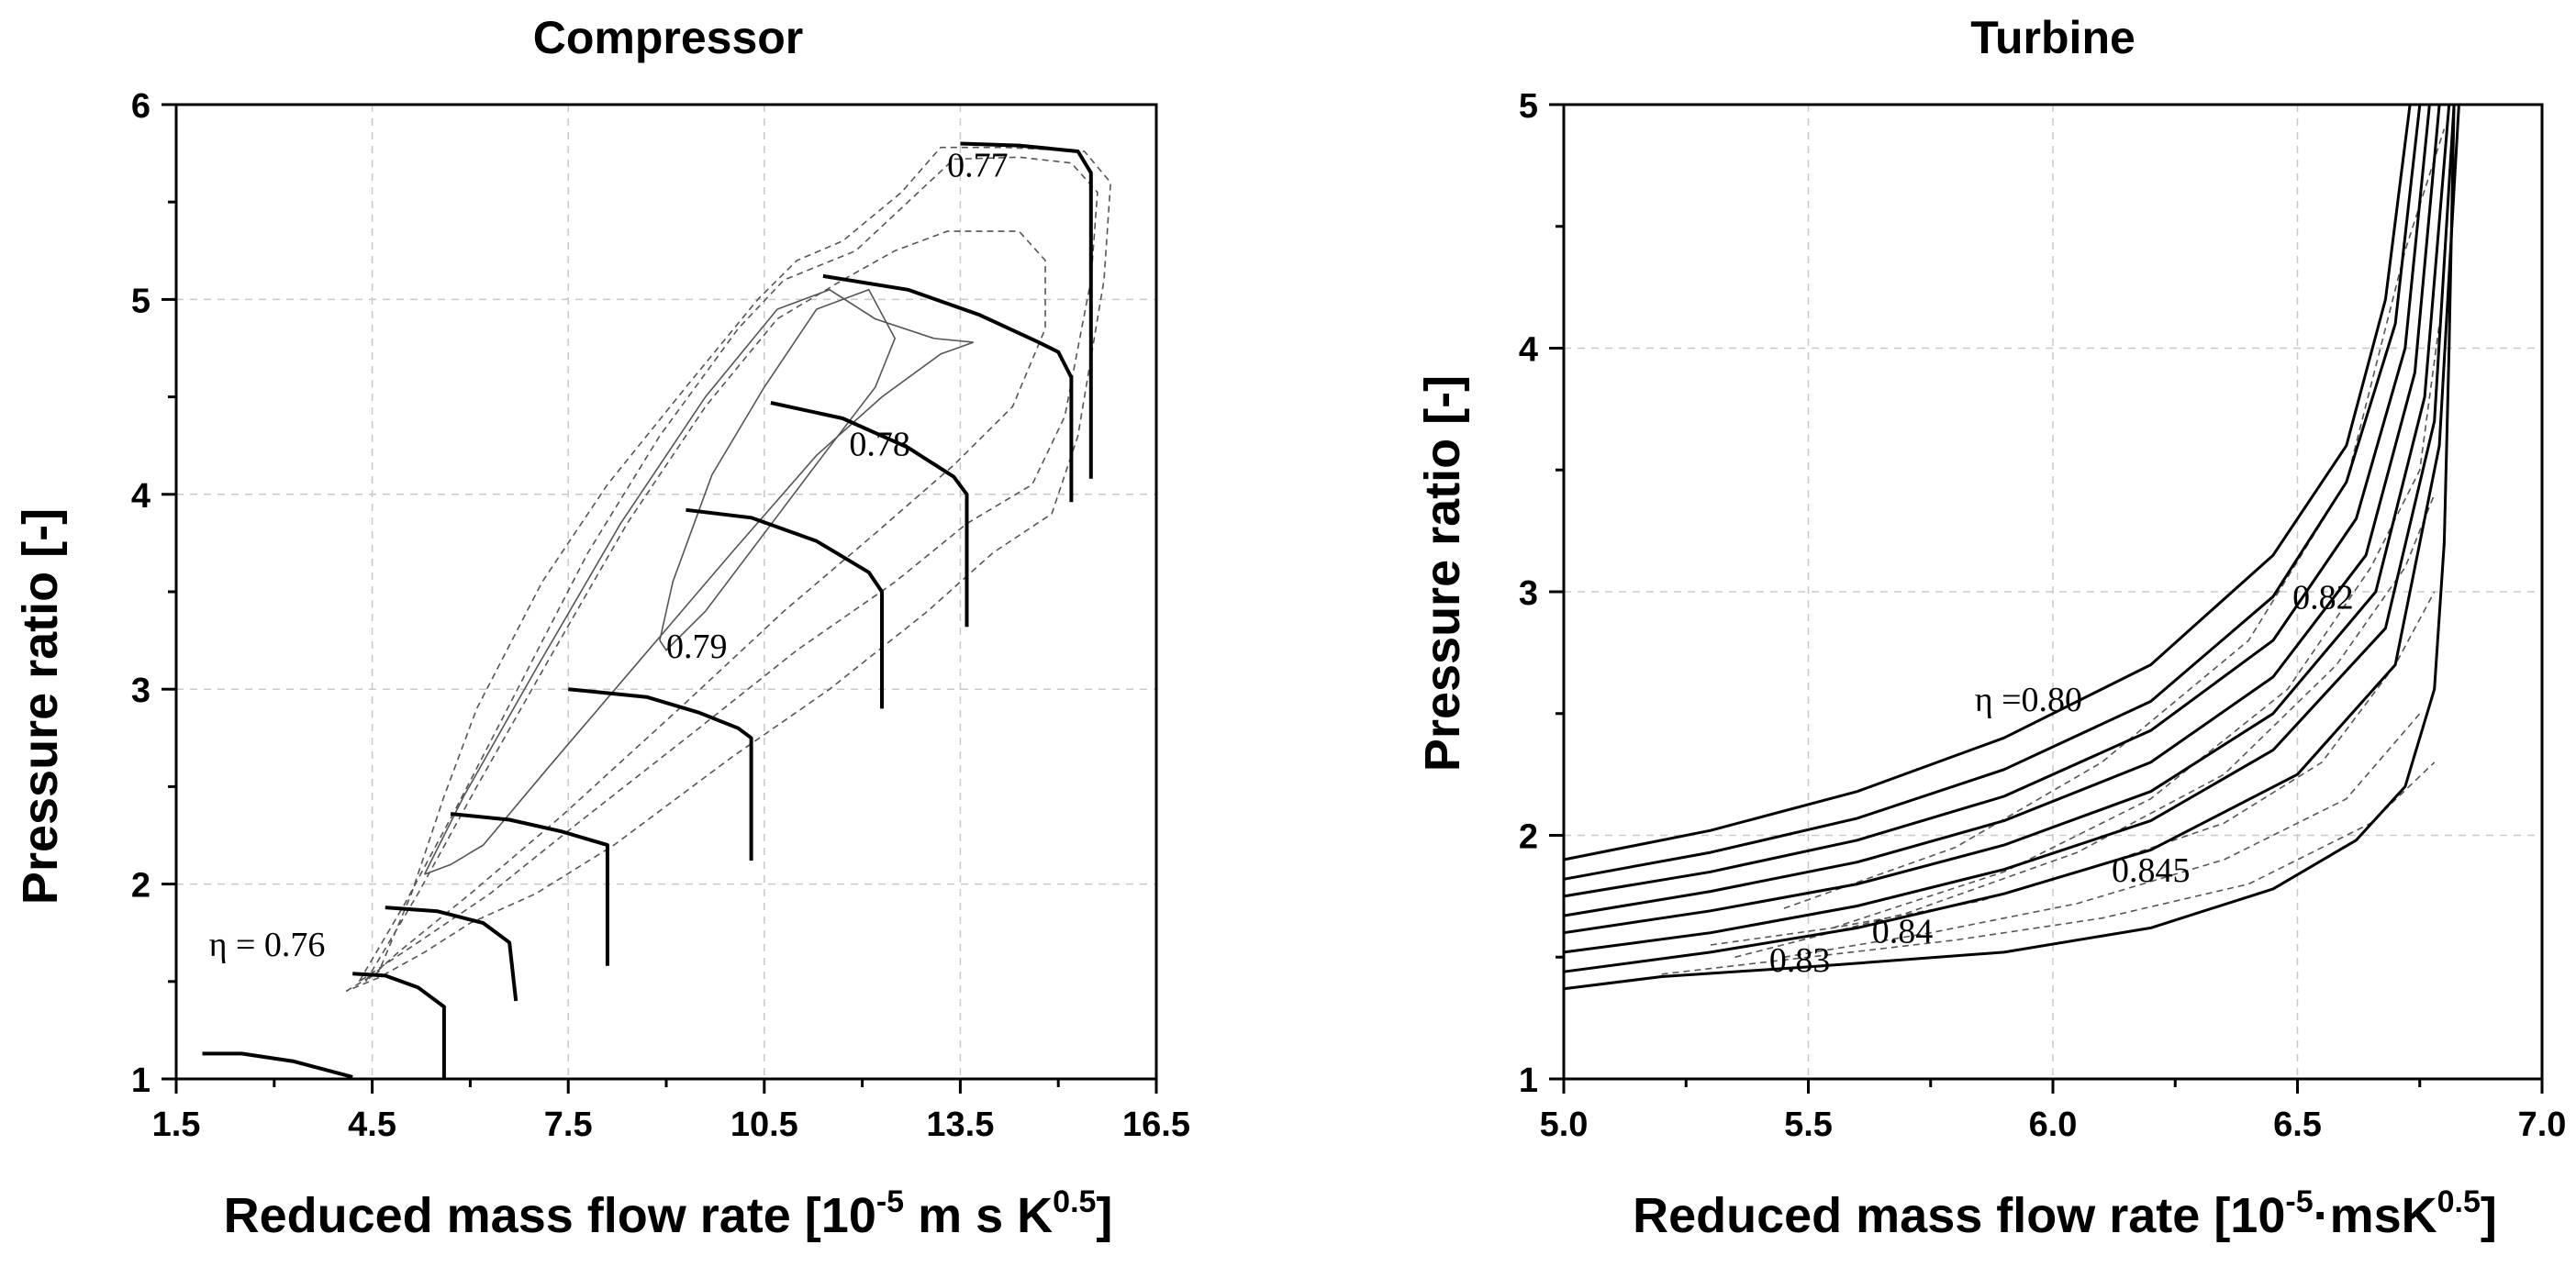 This screenshot has width=2576, height=1267. Describe the element at coordinates (1808, 1125) in the screenshot. I see `turbine-x-tick-label: 5.5` at that location.